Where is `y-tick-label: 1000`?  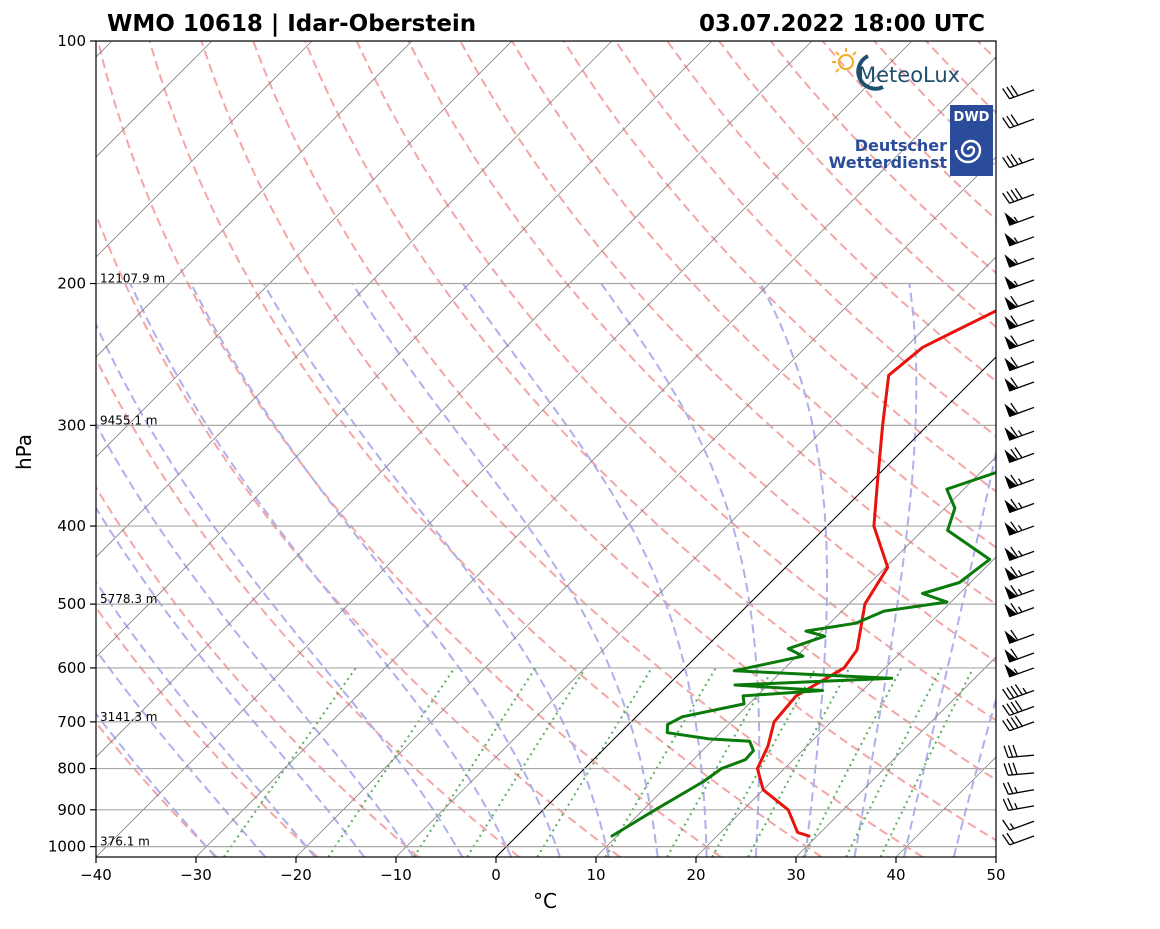
y-tick-label: 1000 is located at coordinates (67, 847).